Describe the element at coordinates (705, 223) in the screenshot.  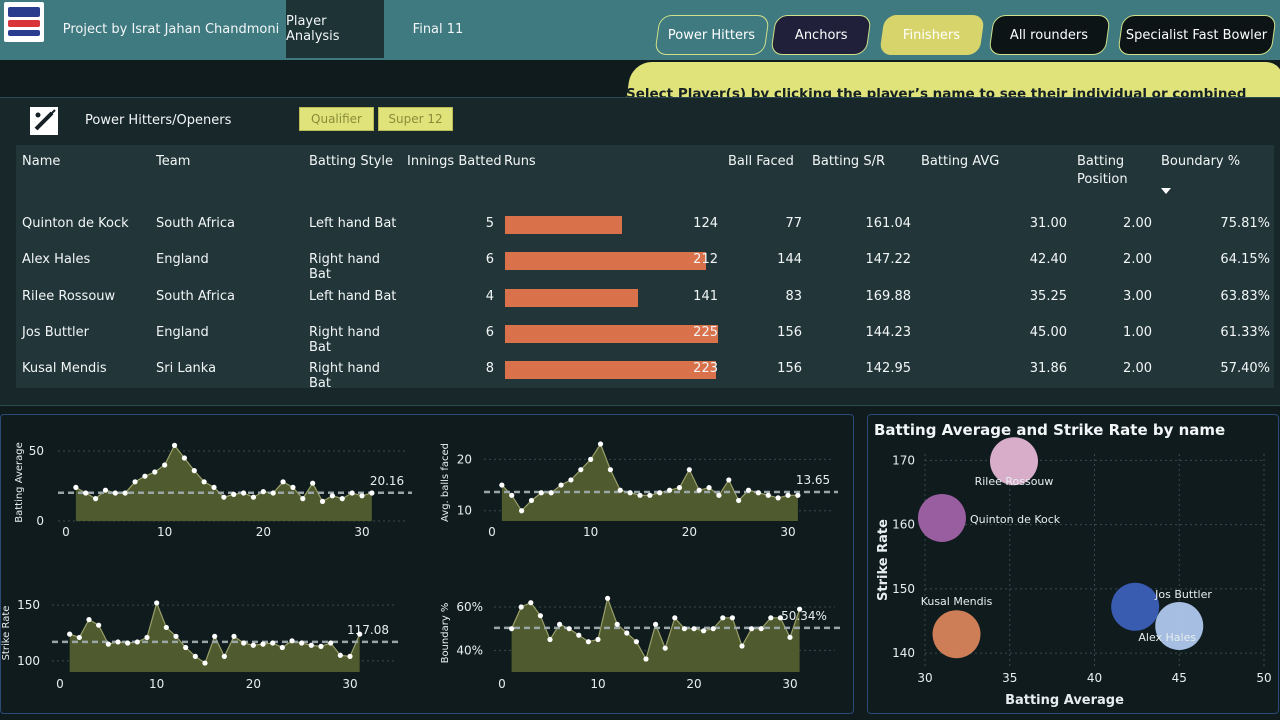
I see `runs-value-cell: 124` at that location.